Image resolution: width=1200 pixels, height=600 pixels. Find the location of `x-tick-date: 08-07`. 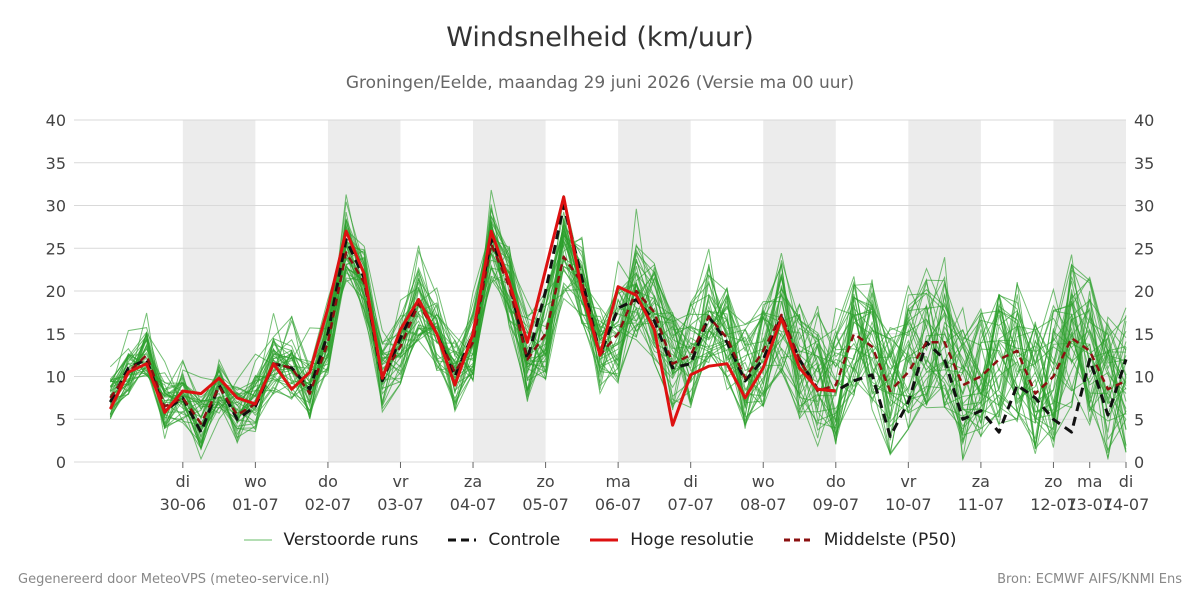

x-tick-date: 08-07 is located at coordinates (763, 504).